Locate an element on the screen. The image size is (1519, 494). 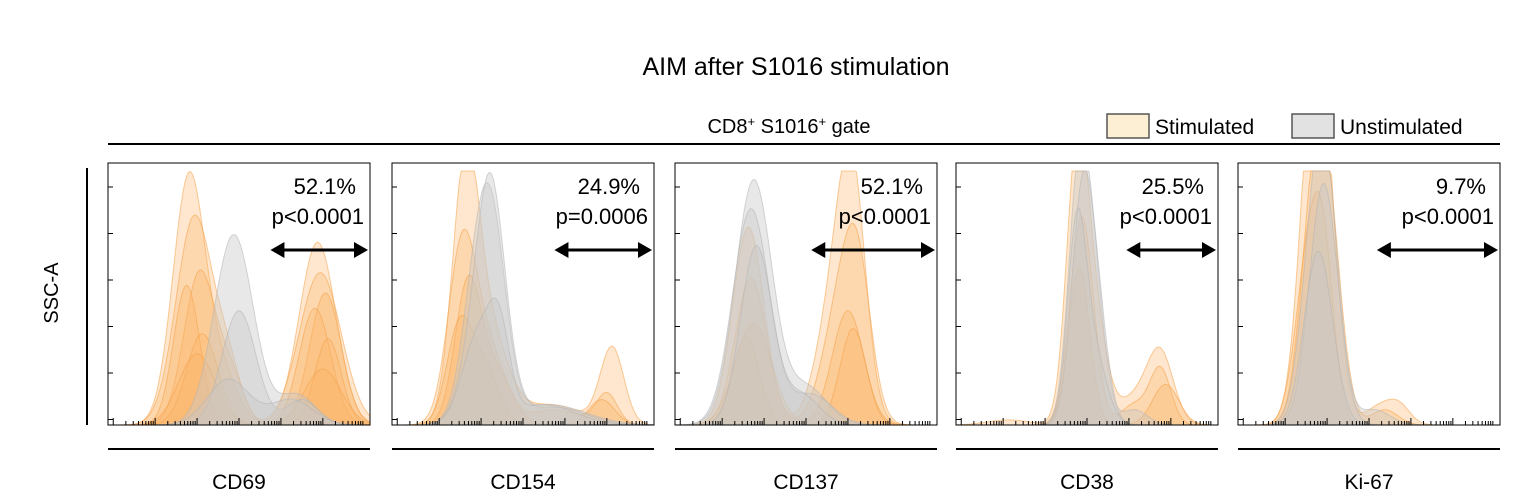
gate-label-marker2: S1016 is located at coordinates (786, 127).